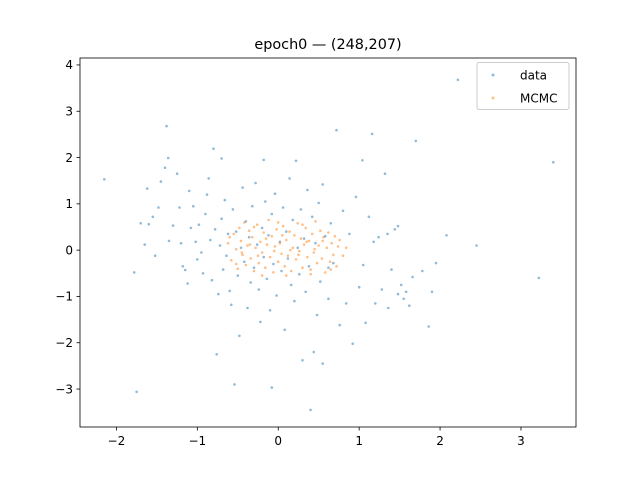  I want to click on chart-title: epoch0 — (248,207), so click(327, 45).